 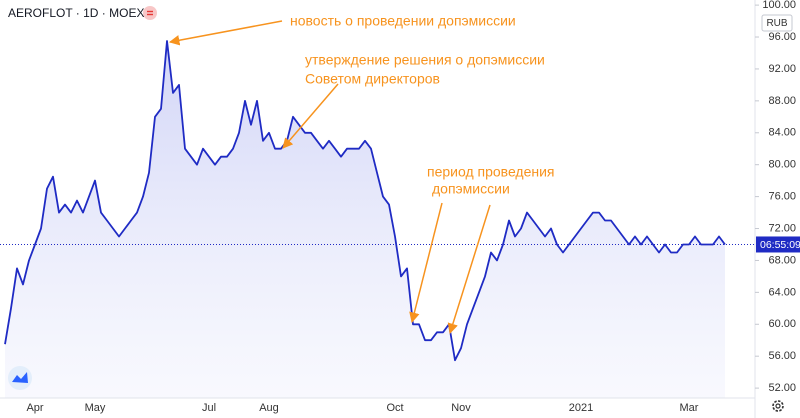 I want to click on x-tick-label: Mar, so click(x=689, y=408).